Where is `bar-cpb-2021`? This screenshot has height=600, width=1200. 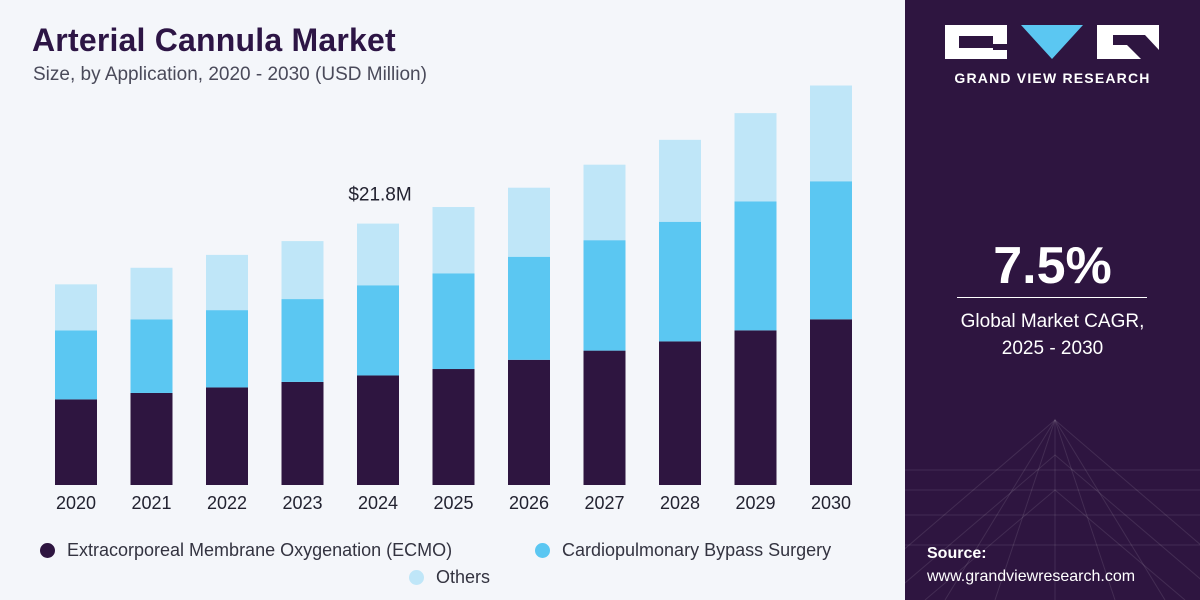
bar-cpb-2021 is located at coordinates (151, 356).